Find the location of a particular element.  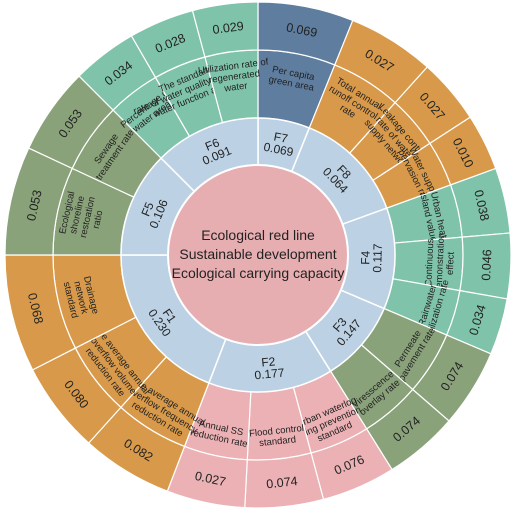

group-id: F1 is located at coordinates (170, 316).